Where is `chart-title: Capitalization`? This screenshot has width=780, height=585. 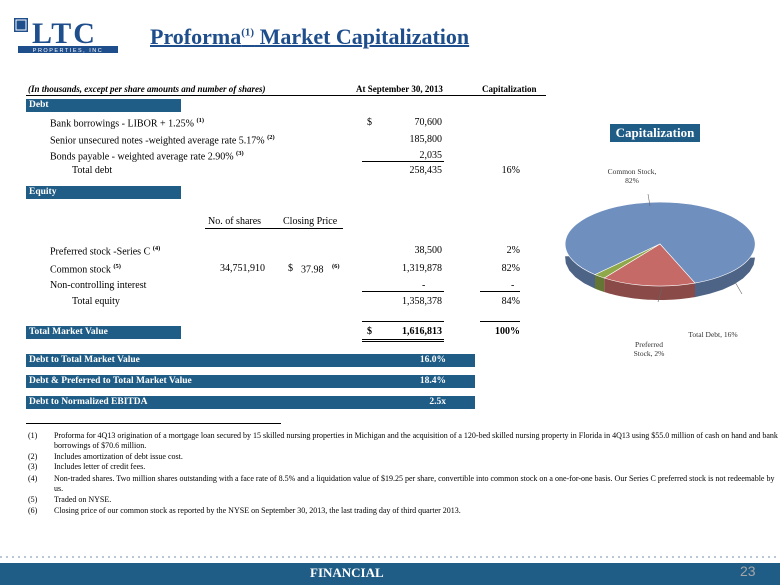
chart-title: Capitalization is located at coordinates (655, 133).